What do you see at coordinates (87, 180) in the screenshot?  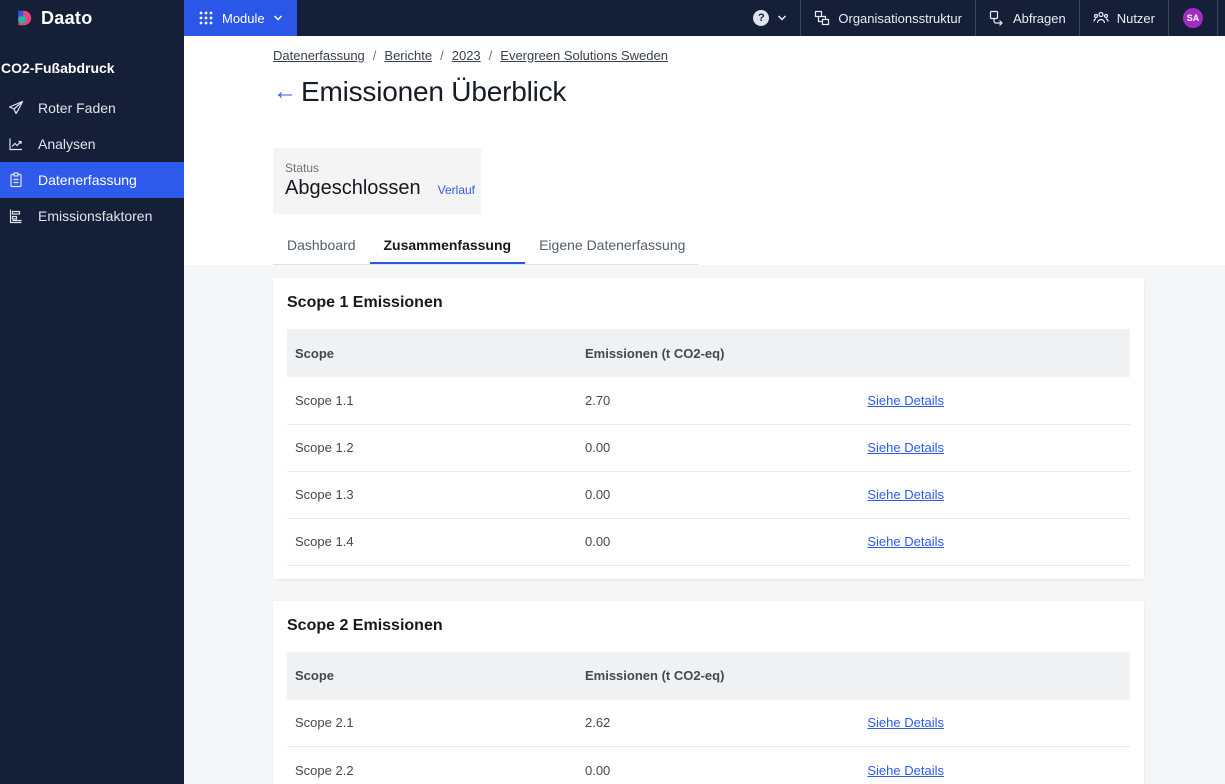 I see `sidebar-item-label: Datenerfassung` at bounding box center [87, 180].